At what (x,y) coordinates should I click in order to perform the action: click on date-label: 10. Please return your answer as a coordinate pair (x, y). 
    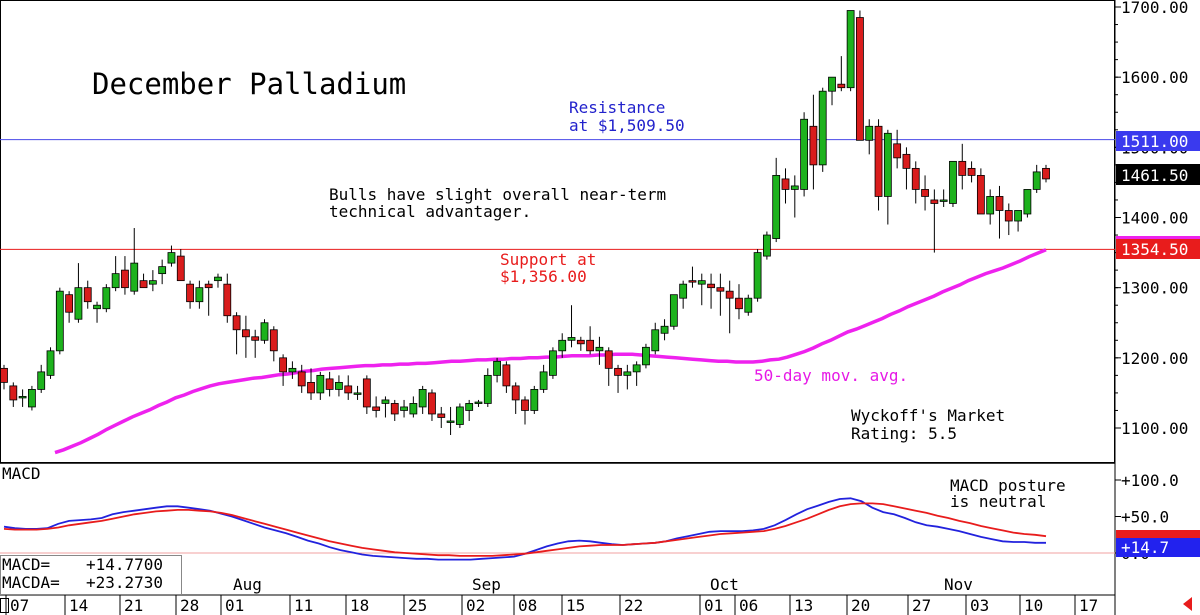
    Looking at the image, I should click on (1033, 605).